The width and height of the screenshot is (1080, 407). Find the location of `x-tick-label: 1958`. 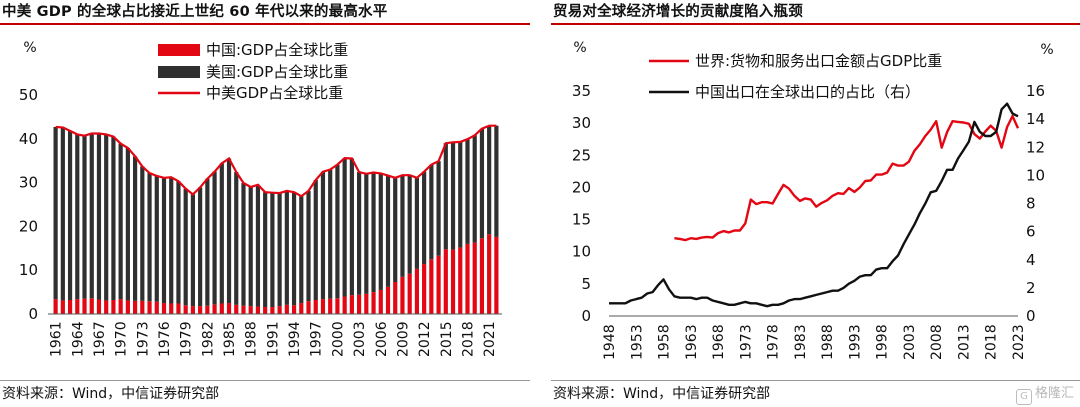

x-tick-label: 1958 is located at coordinates (665, 342).